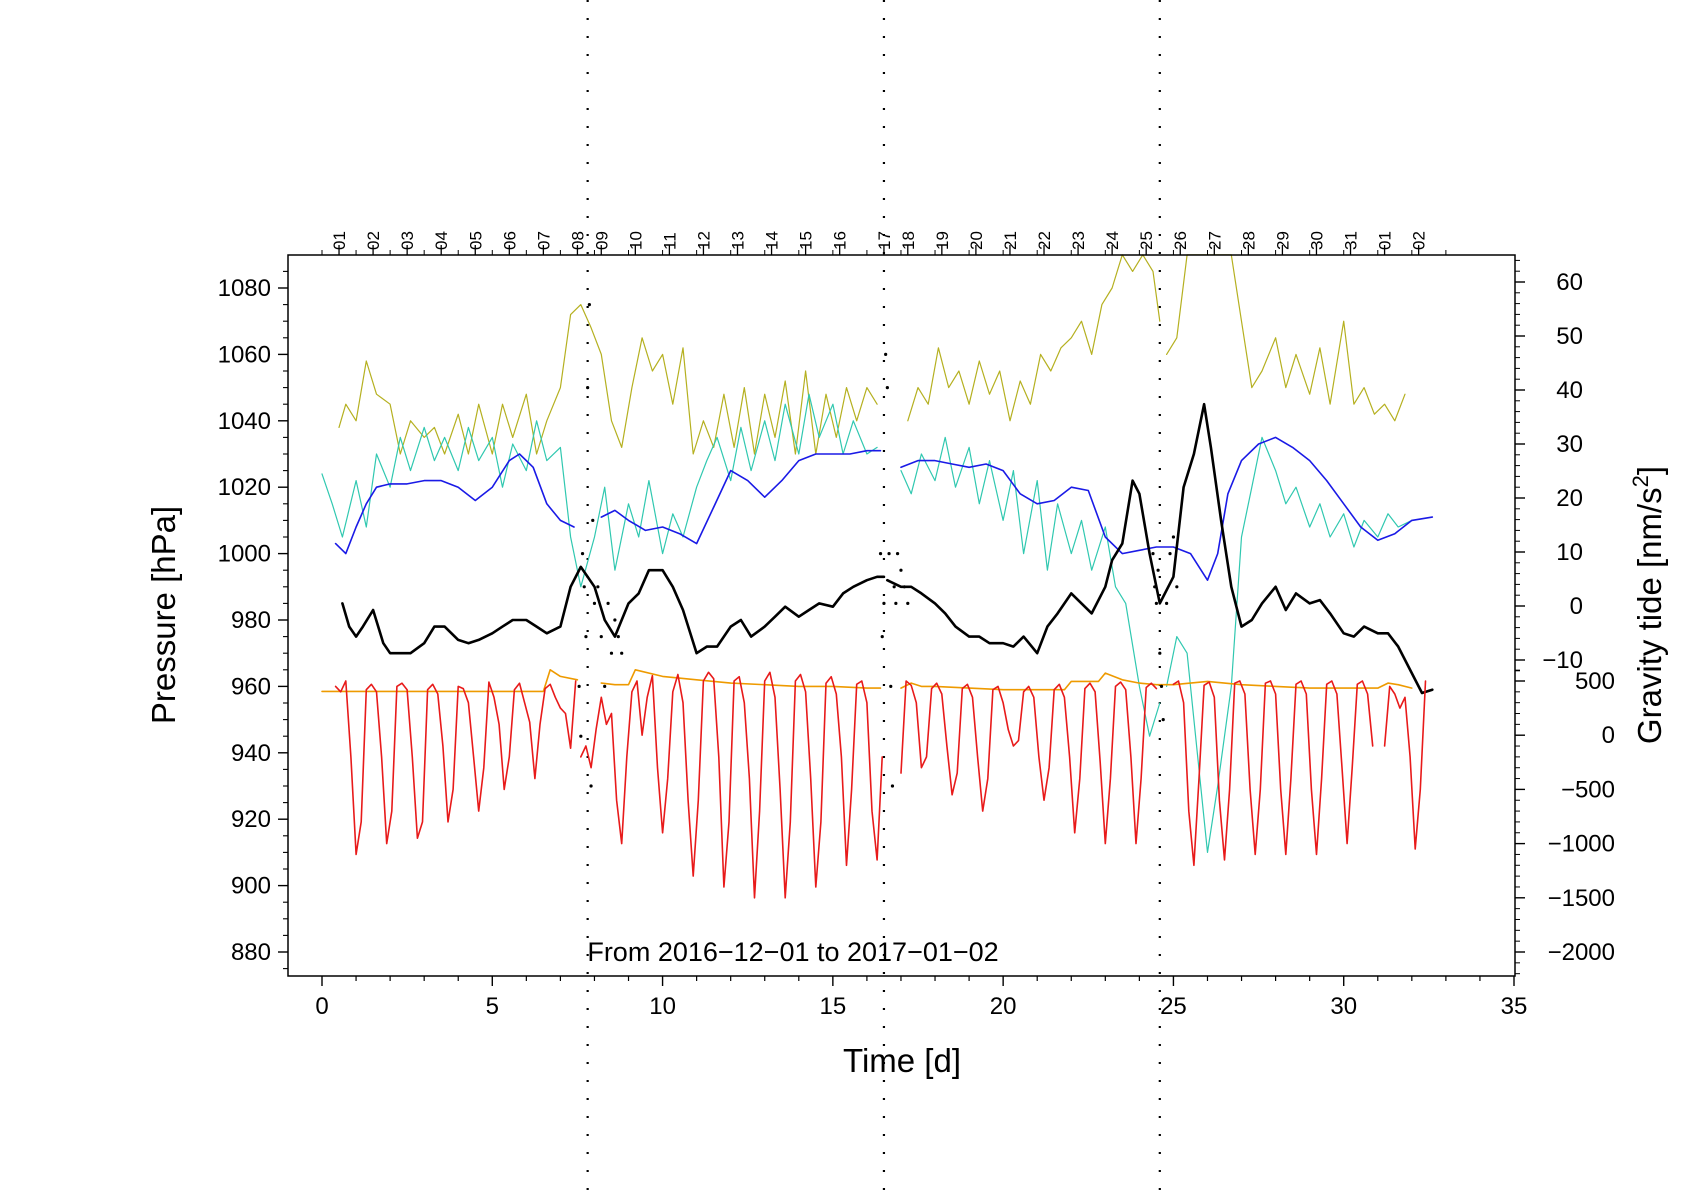  I want to click on x-tick-label: 15, so click(833, 1006).